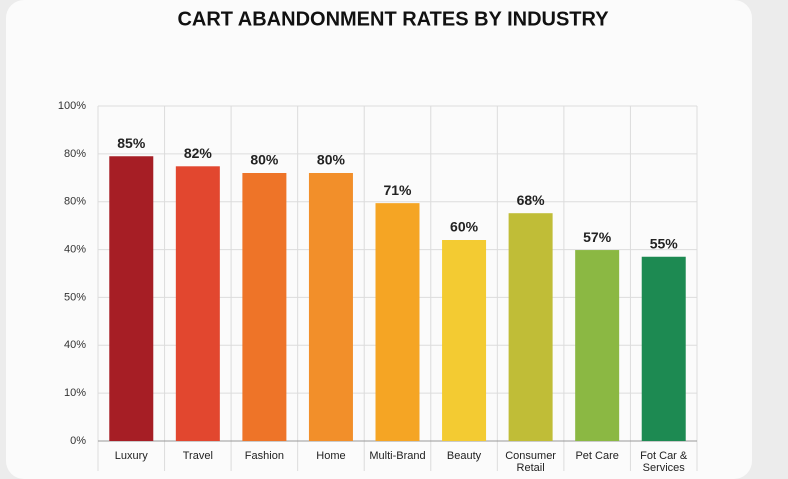 The width and height of the screenshot is (788, 479). What do you see at coordinates (597, 237) in the screenshot?
I see `data-label: 57%` at bounding box center [597, 237].